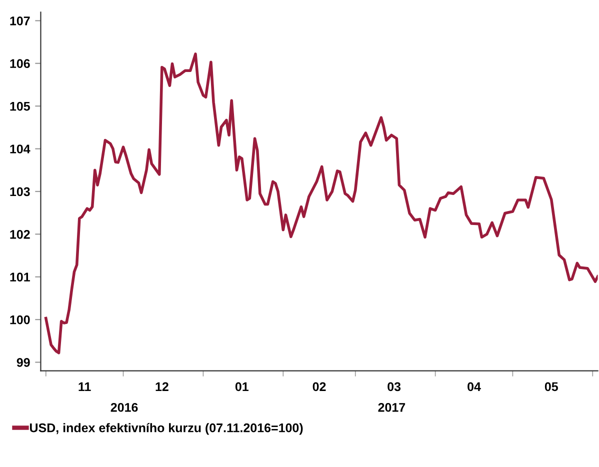 The image size is (599, 467). I want to click on y-tick-label: 105, so click(20, 106).